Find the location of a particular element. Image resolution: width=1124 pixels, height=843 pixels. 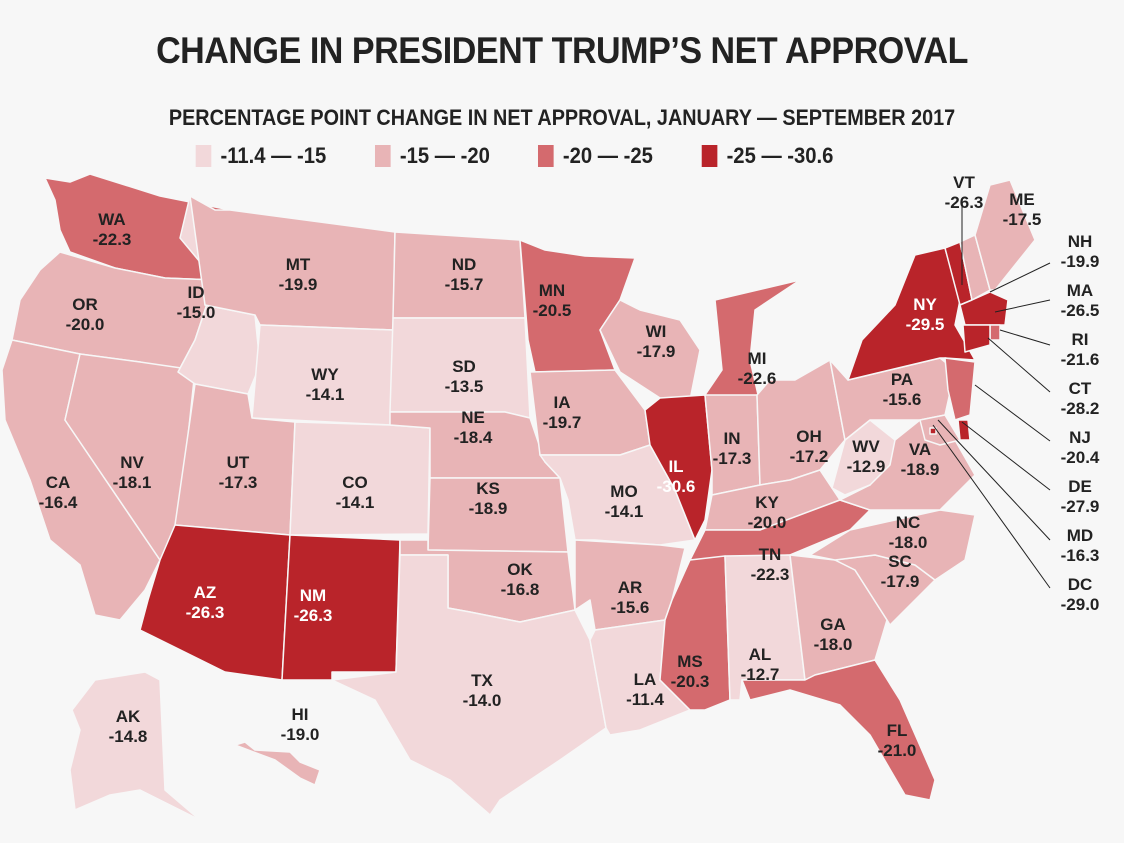

state-value-label: -16.4 is located at coordinates (58, 502).